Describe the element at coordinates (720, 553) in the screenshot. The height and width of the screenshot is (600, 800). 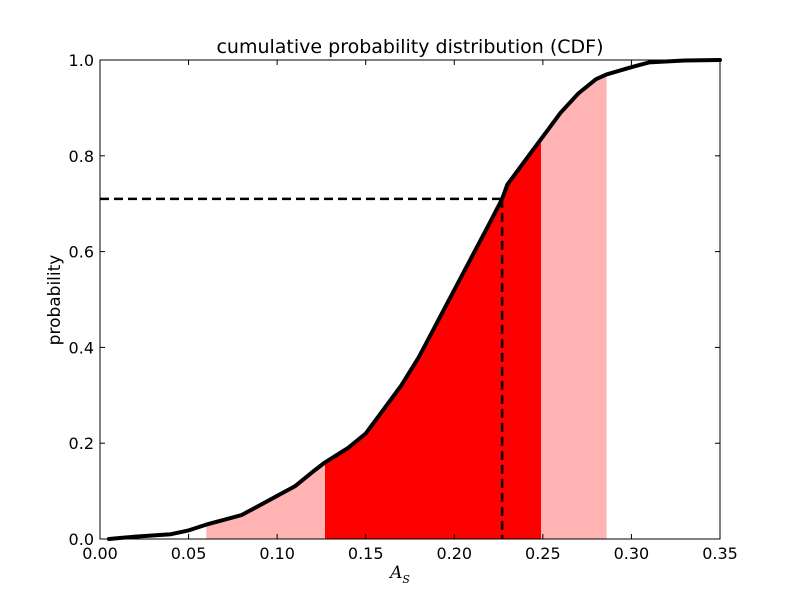
I see `x-tick-label: 0.35` at that location.